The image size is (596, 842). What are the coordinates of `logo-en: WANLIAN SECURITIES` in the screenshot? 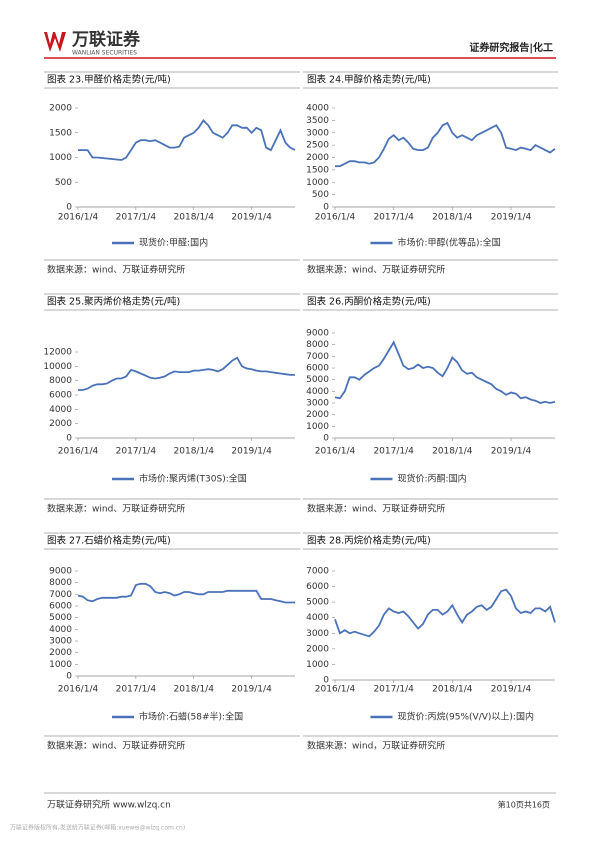 It's located at (104, 53).